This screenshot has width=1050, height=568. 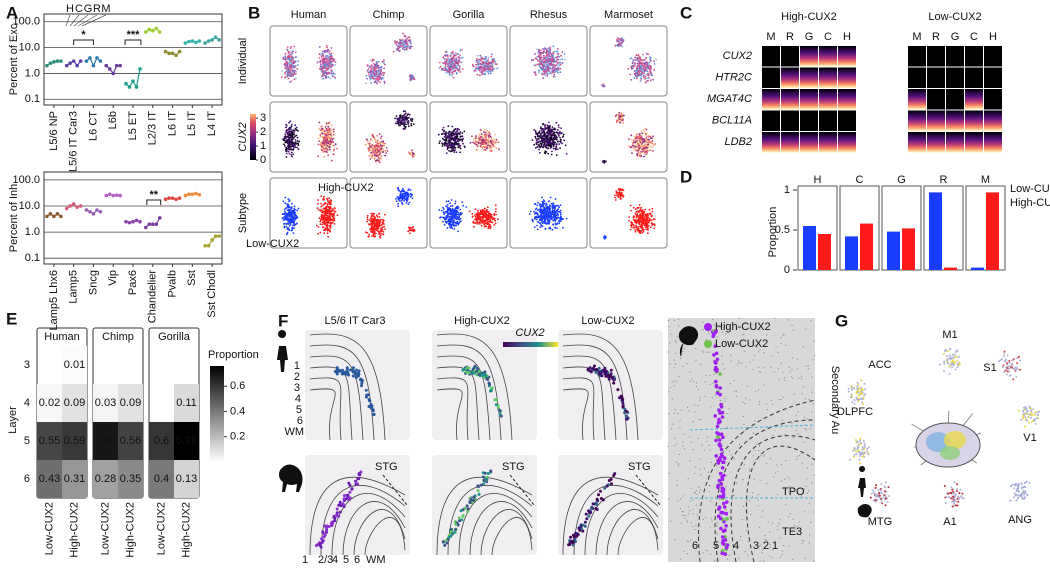 What do you see at coordinates (388, 61) in the screenshot?
I see `umap-cell` at bounding box center [388, 61].